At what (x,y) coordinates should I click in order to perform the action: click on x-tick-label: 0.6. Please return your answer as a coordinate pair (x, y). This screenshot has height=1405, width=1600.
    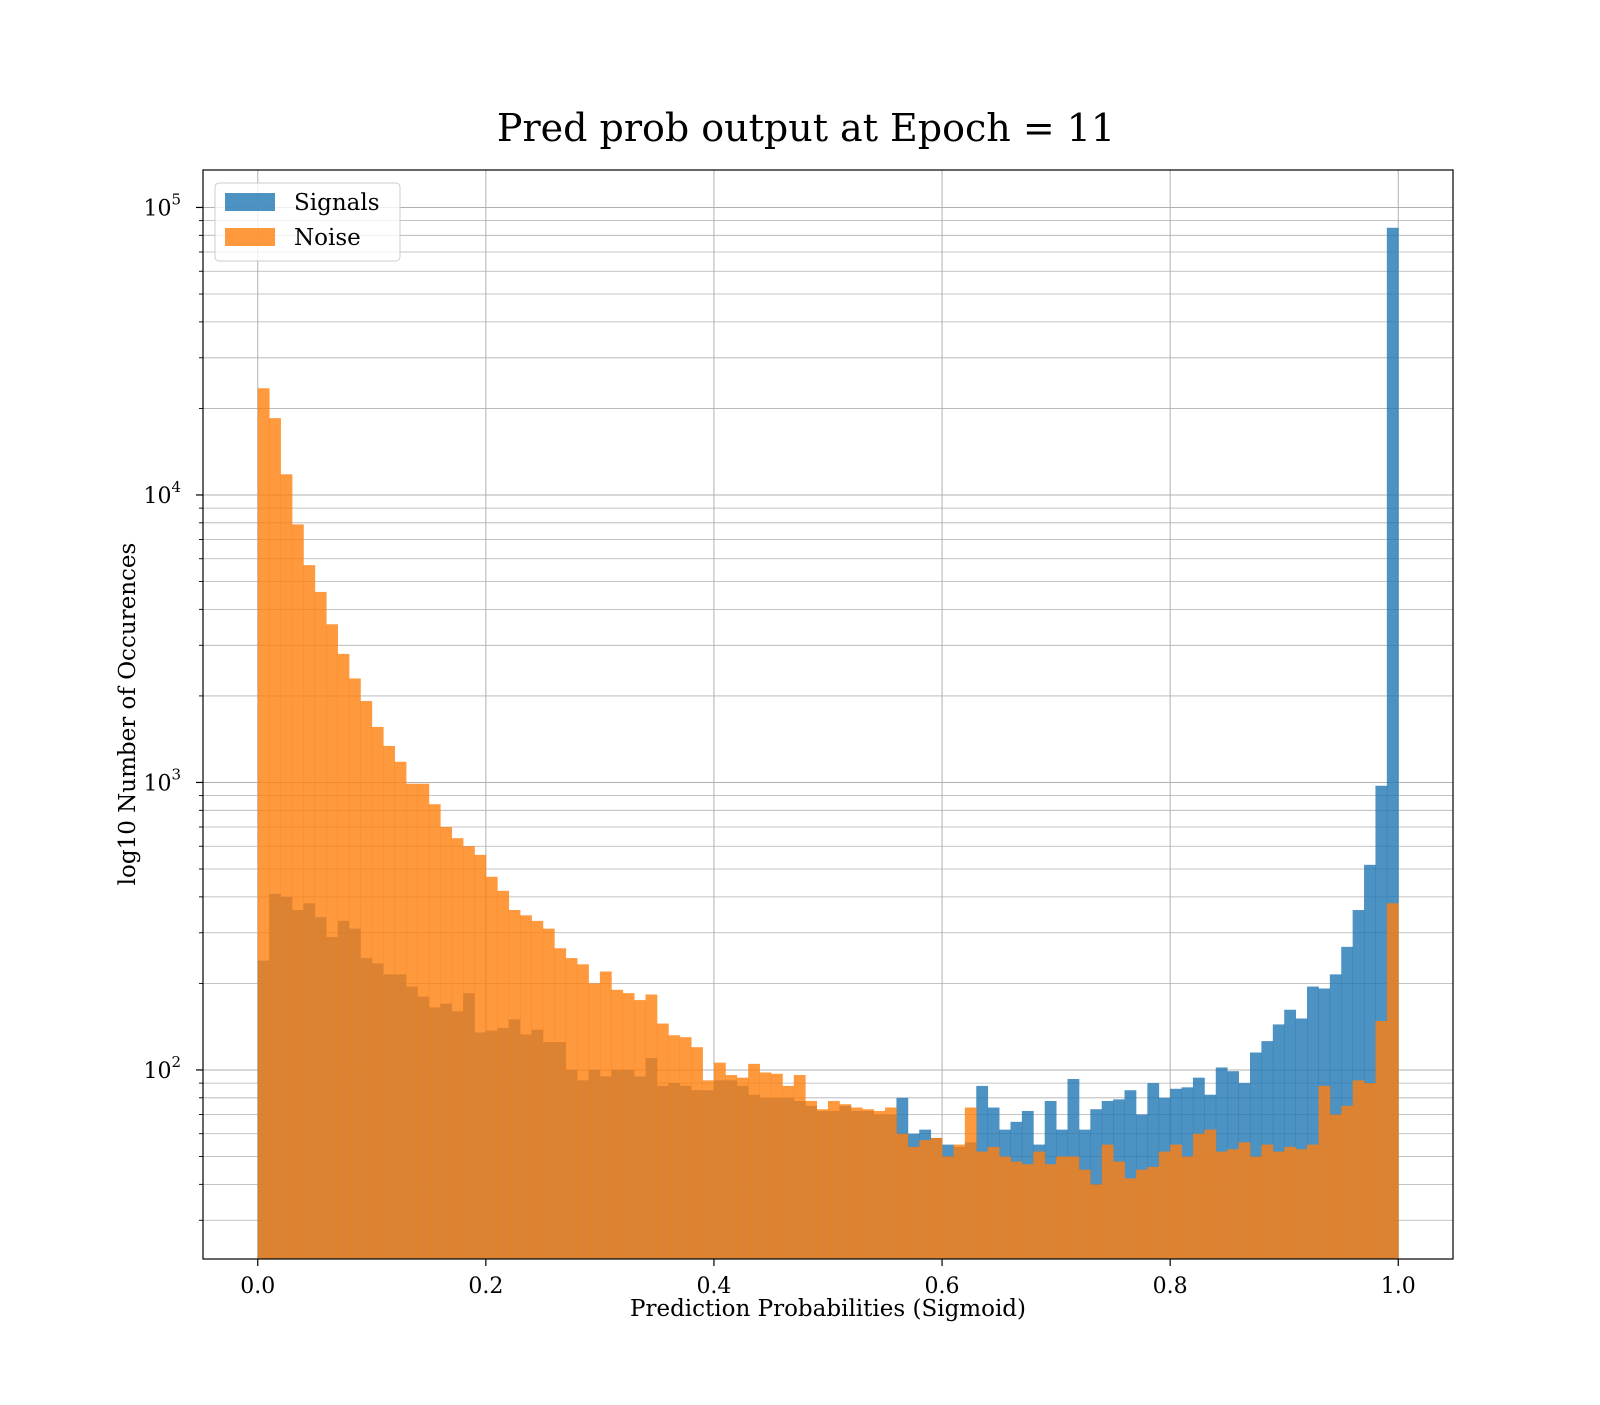
    Looking at the image, I should click on (942, 1286).